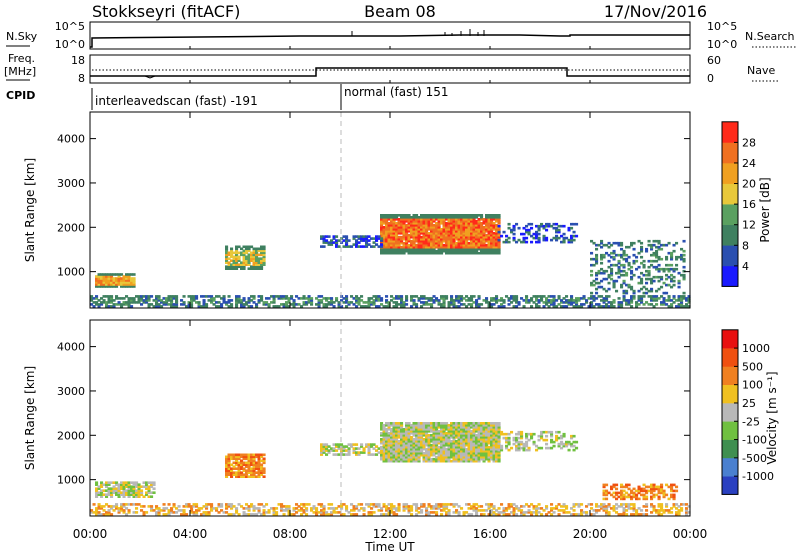  What do you see at coordinates (730, 394) in the screenshot?
I see `colorbar-segment` at bounding box center [730, 394].